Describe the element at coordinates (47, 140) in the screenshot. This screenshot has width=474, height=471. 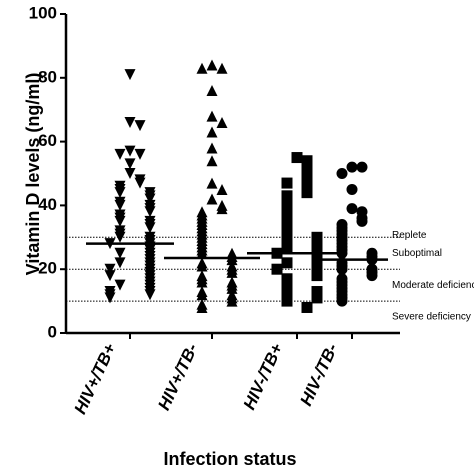
I see `y-tick-label: 60` at that location.